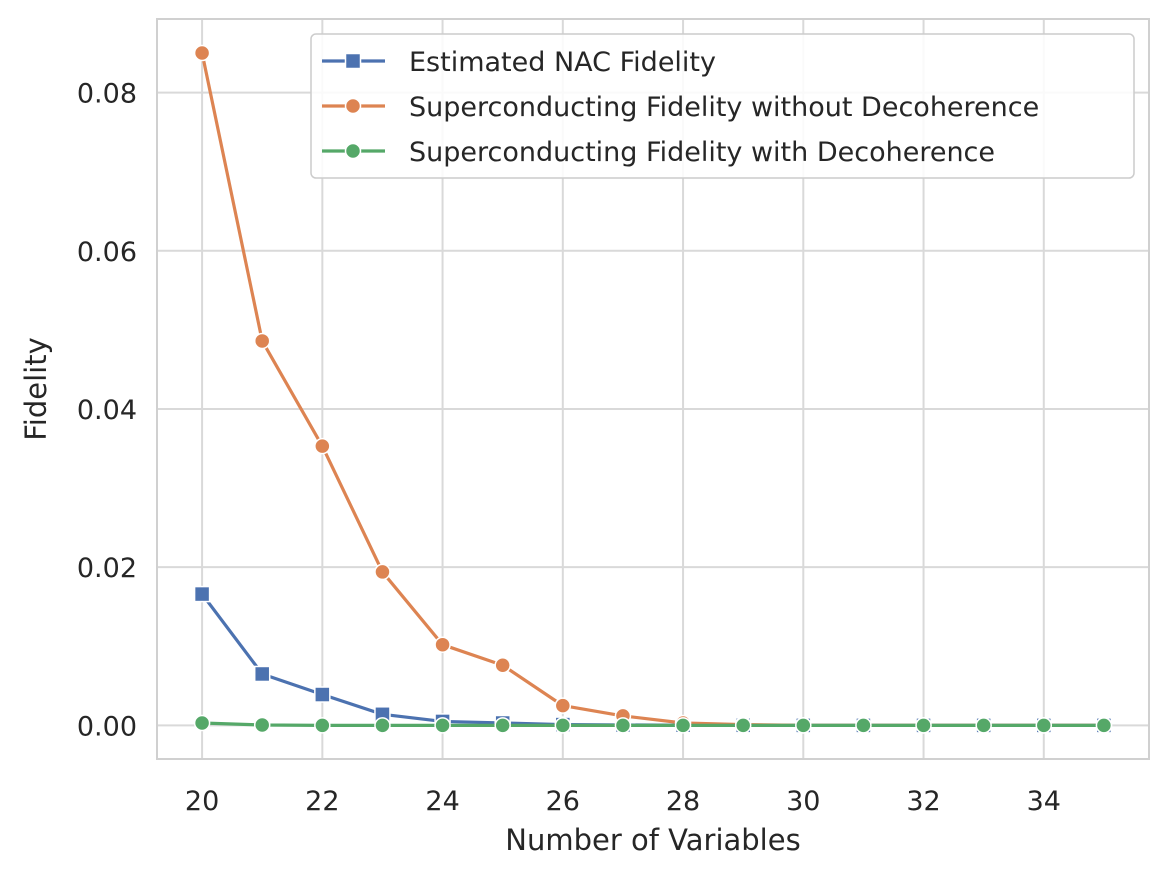 Image resolution: width=1170 pixels, height=879 pixels. What do you see at coordinates (683, 801) in the screenshot?
I see `x-tick-label: 28` at bounding box center [683, 801].